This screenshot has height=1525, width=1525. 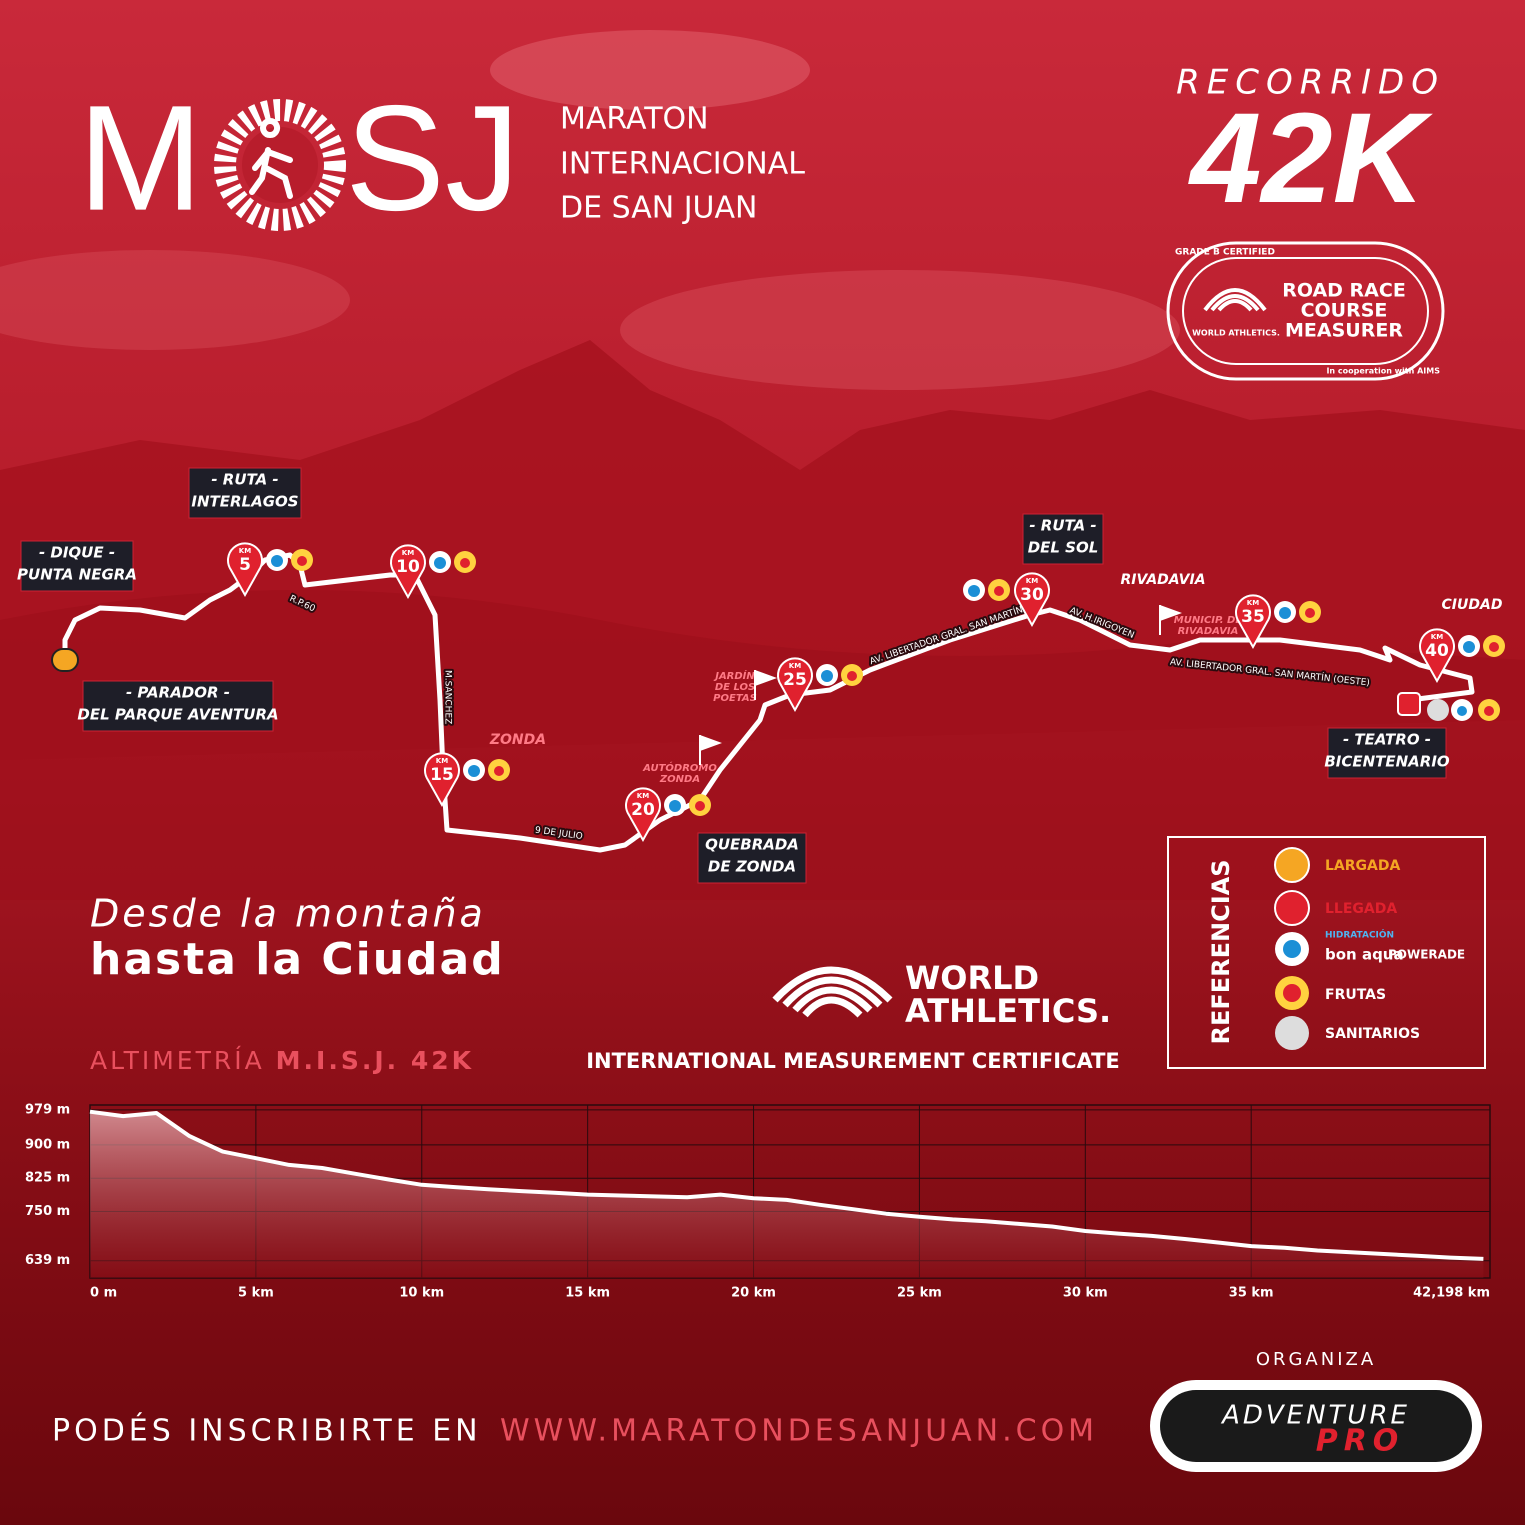 I want to click on place-label: DEL PARQUE AVENTURA, so click(x=177, y=715).